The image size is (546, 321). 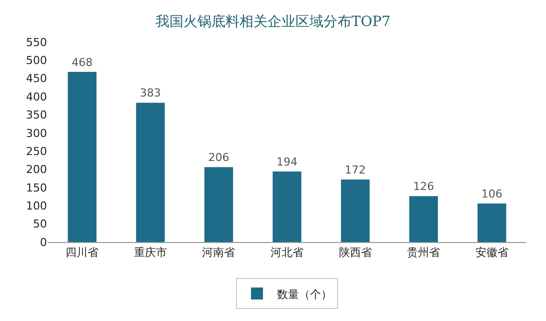 I want to click on data-label: 206, so click(x=219, y=157).